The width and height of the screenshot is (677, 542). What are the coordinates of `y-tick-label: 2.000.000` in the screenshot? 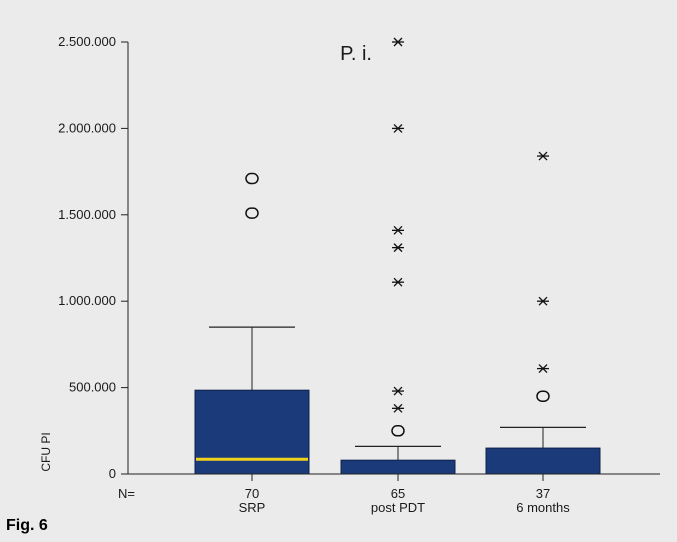 It's located at (87, 127).